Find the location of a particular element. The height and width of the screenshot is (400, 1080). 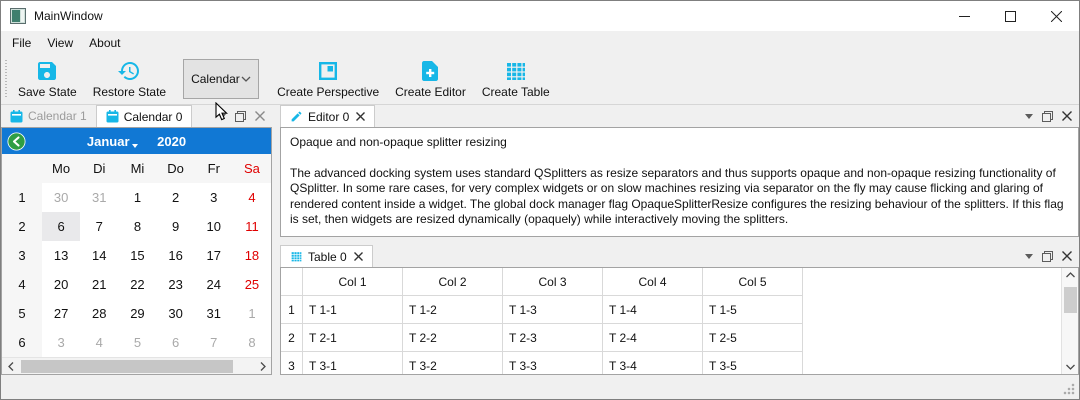

menu-file: File is located at coordinates (22, 42).